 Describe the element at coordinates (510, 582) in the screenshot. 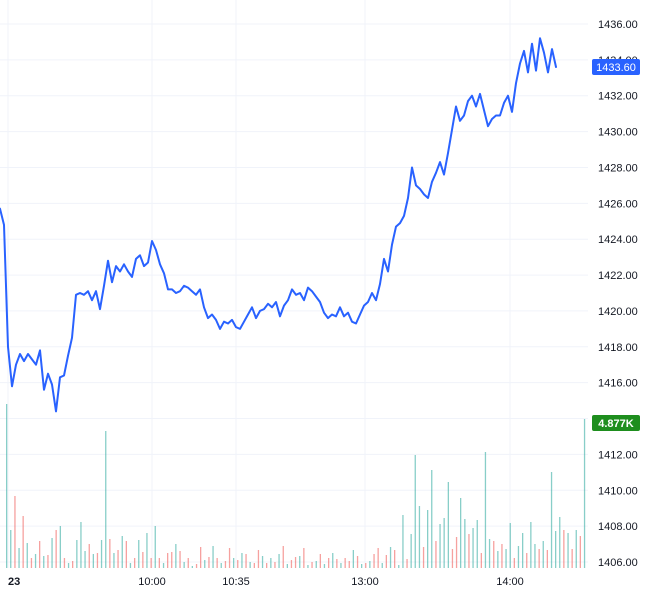

I see `x-tick-label: 14:00` at that location.